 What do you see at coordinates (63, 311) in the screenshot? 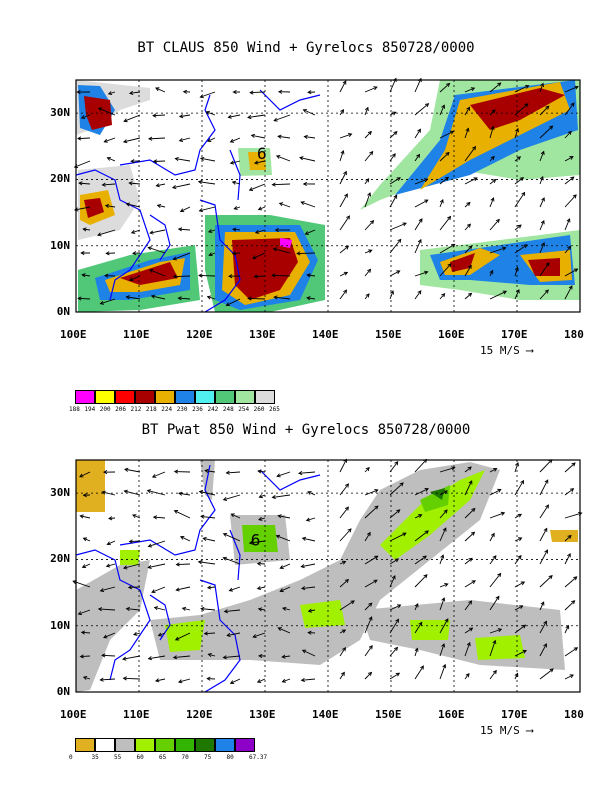
I see `y-tick-label: 0N` at bounding box center [63, 311].